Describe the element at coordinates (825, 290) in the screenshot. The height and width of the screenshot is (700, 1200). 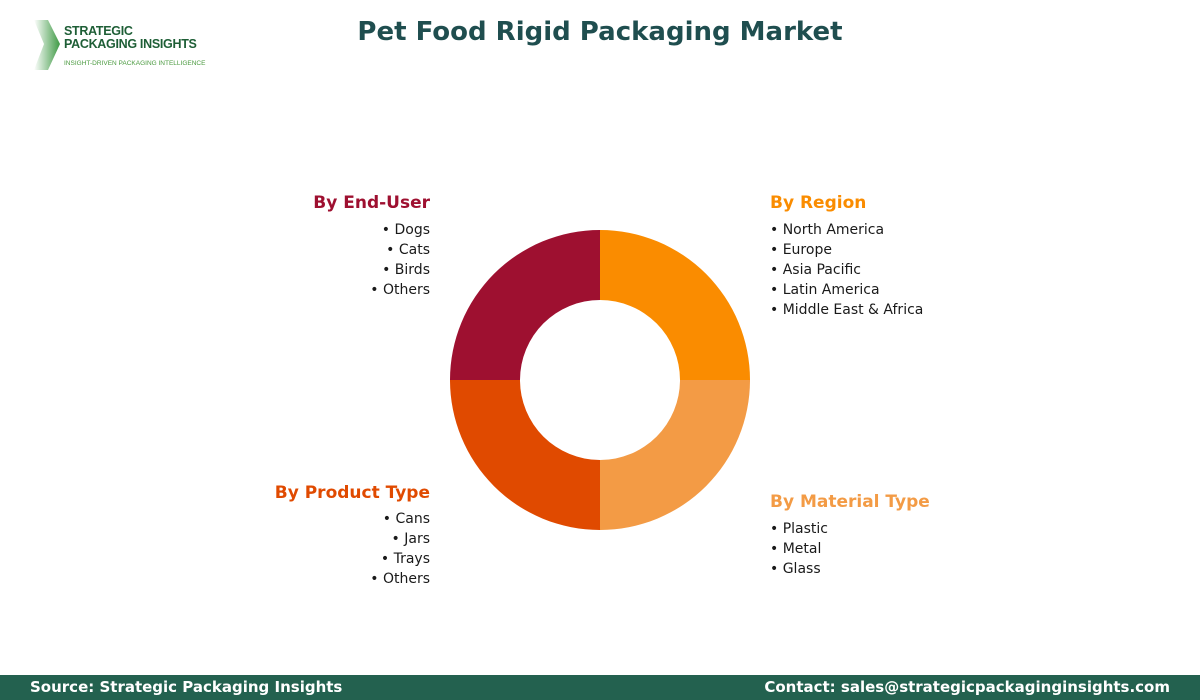
I see `list-item: • Latin America` at that location.